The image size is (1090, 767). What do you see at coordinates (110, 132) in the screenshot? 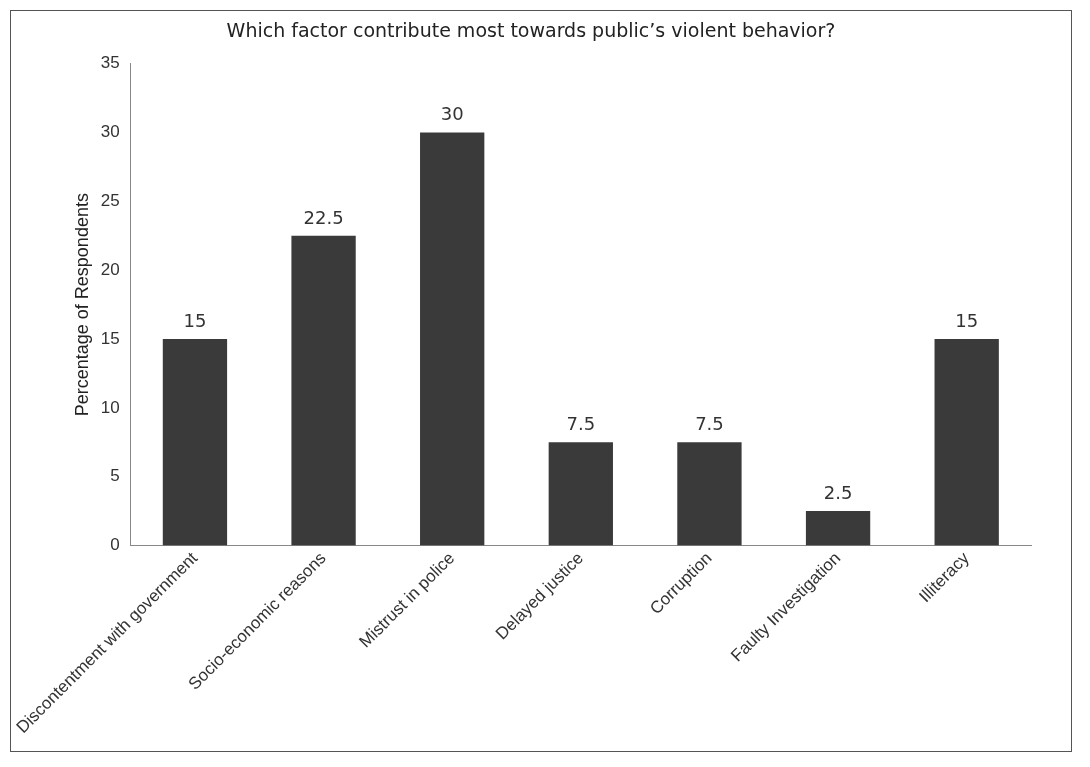
I see `y-tick-label: 30` at bounding box center [110, 132].